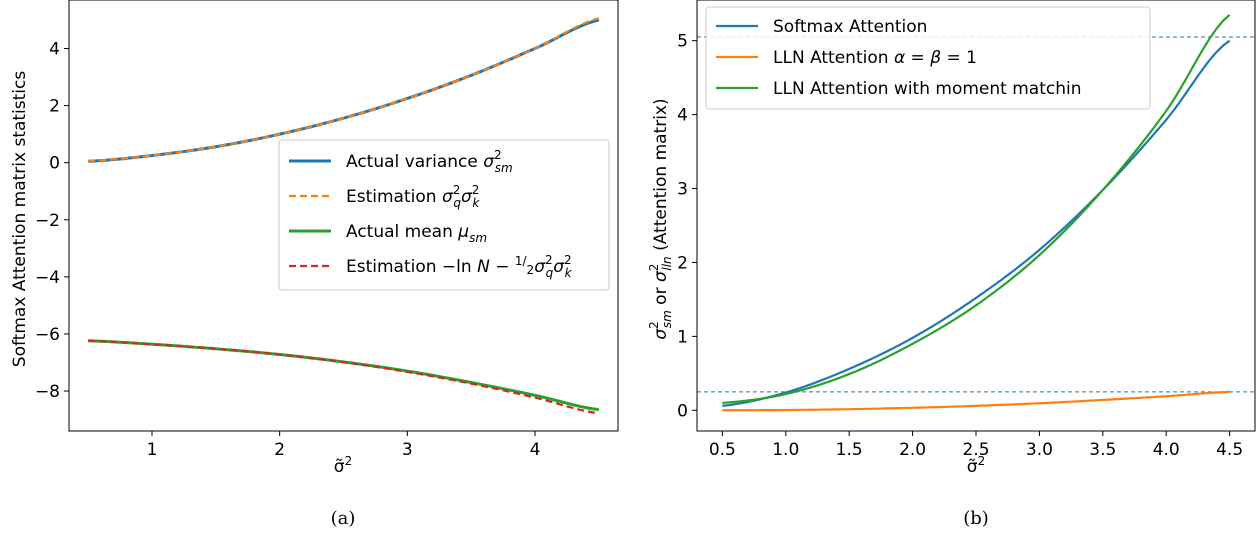  What do you see at coordinates (47, 221) in the screenshot?
I see `chart-a-y-tick-label: −2` at bounding box center [47, 221].